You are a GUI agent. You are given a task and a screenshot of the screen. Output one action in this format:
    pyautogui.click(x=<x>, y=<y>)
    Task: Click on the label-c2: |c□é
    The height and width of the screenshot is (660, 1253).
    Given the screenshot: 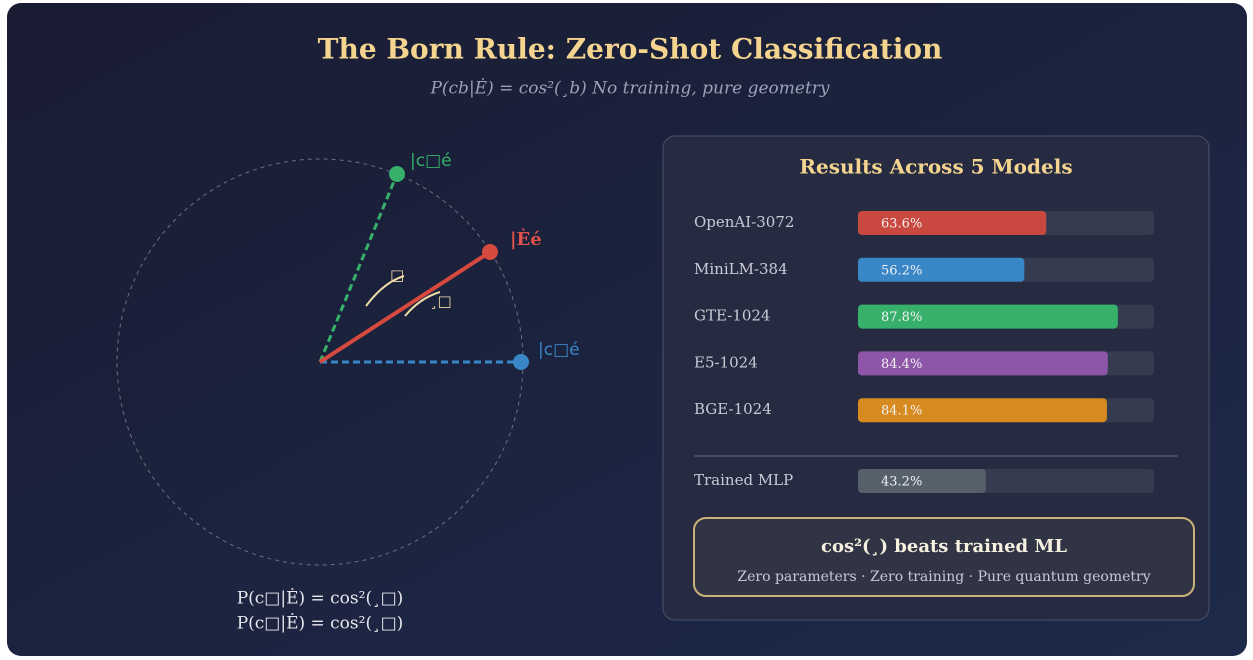 What is the action you would take?
    pyautogui.click(x=559, y=350)
    